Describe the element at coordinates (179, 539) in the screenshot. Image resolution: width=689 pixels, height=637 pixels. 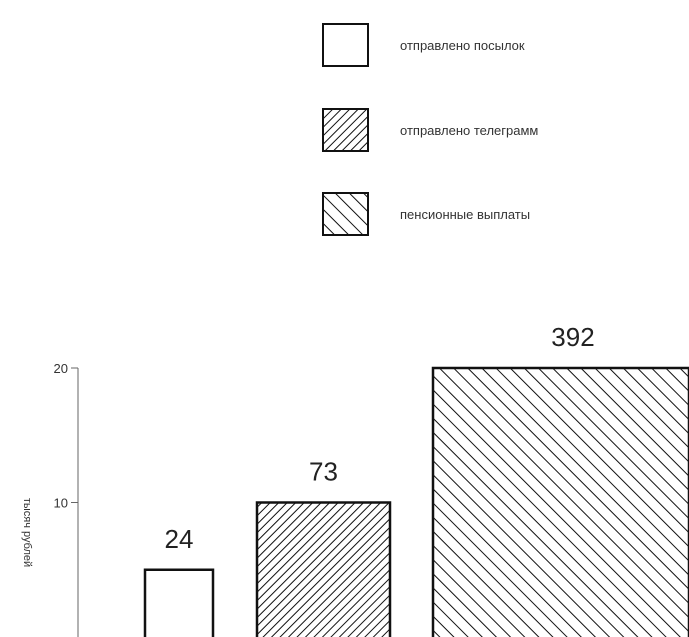
I see `bar-value-label-1: 24` at that location.